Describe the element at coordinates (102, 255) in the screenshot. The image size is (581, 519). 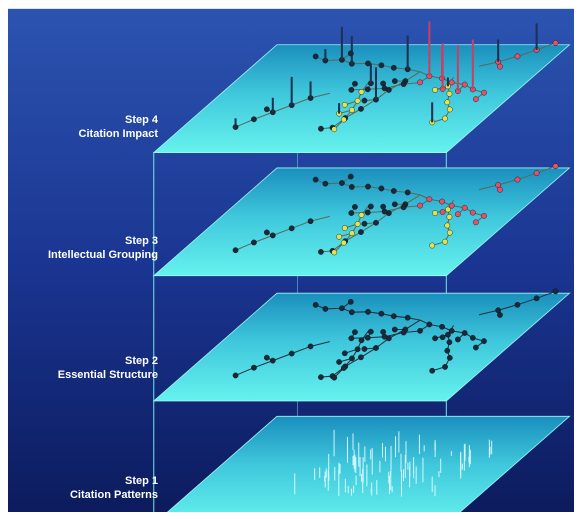
I see `step-3-title: Intellectual Grouping` at that location.